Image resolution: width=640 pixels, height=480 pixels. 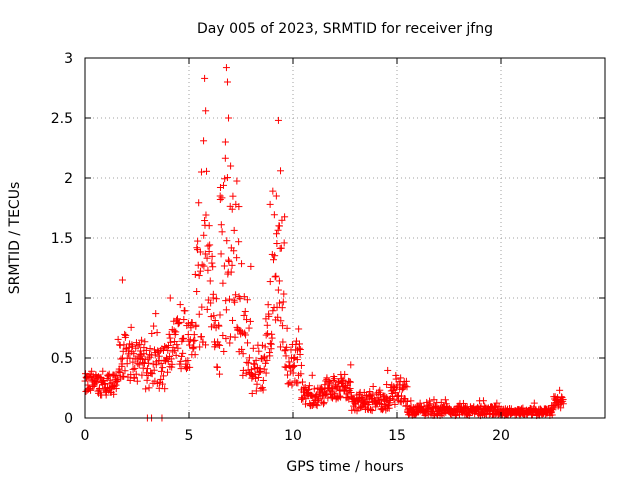 What do you see at coordinates (189, 436) in the screenshot?
I see `x-tick-label: 5` at bounding box center [189, 436].